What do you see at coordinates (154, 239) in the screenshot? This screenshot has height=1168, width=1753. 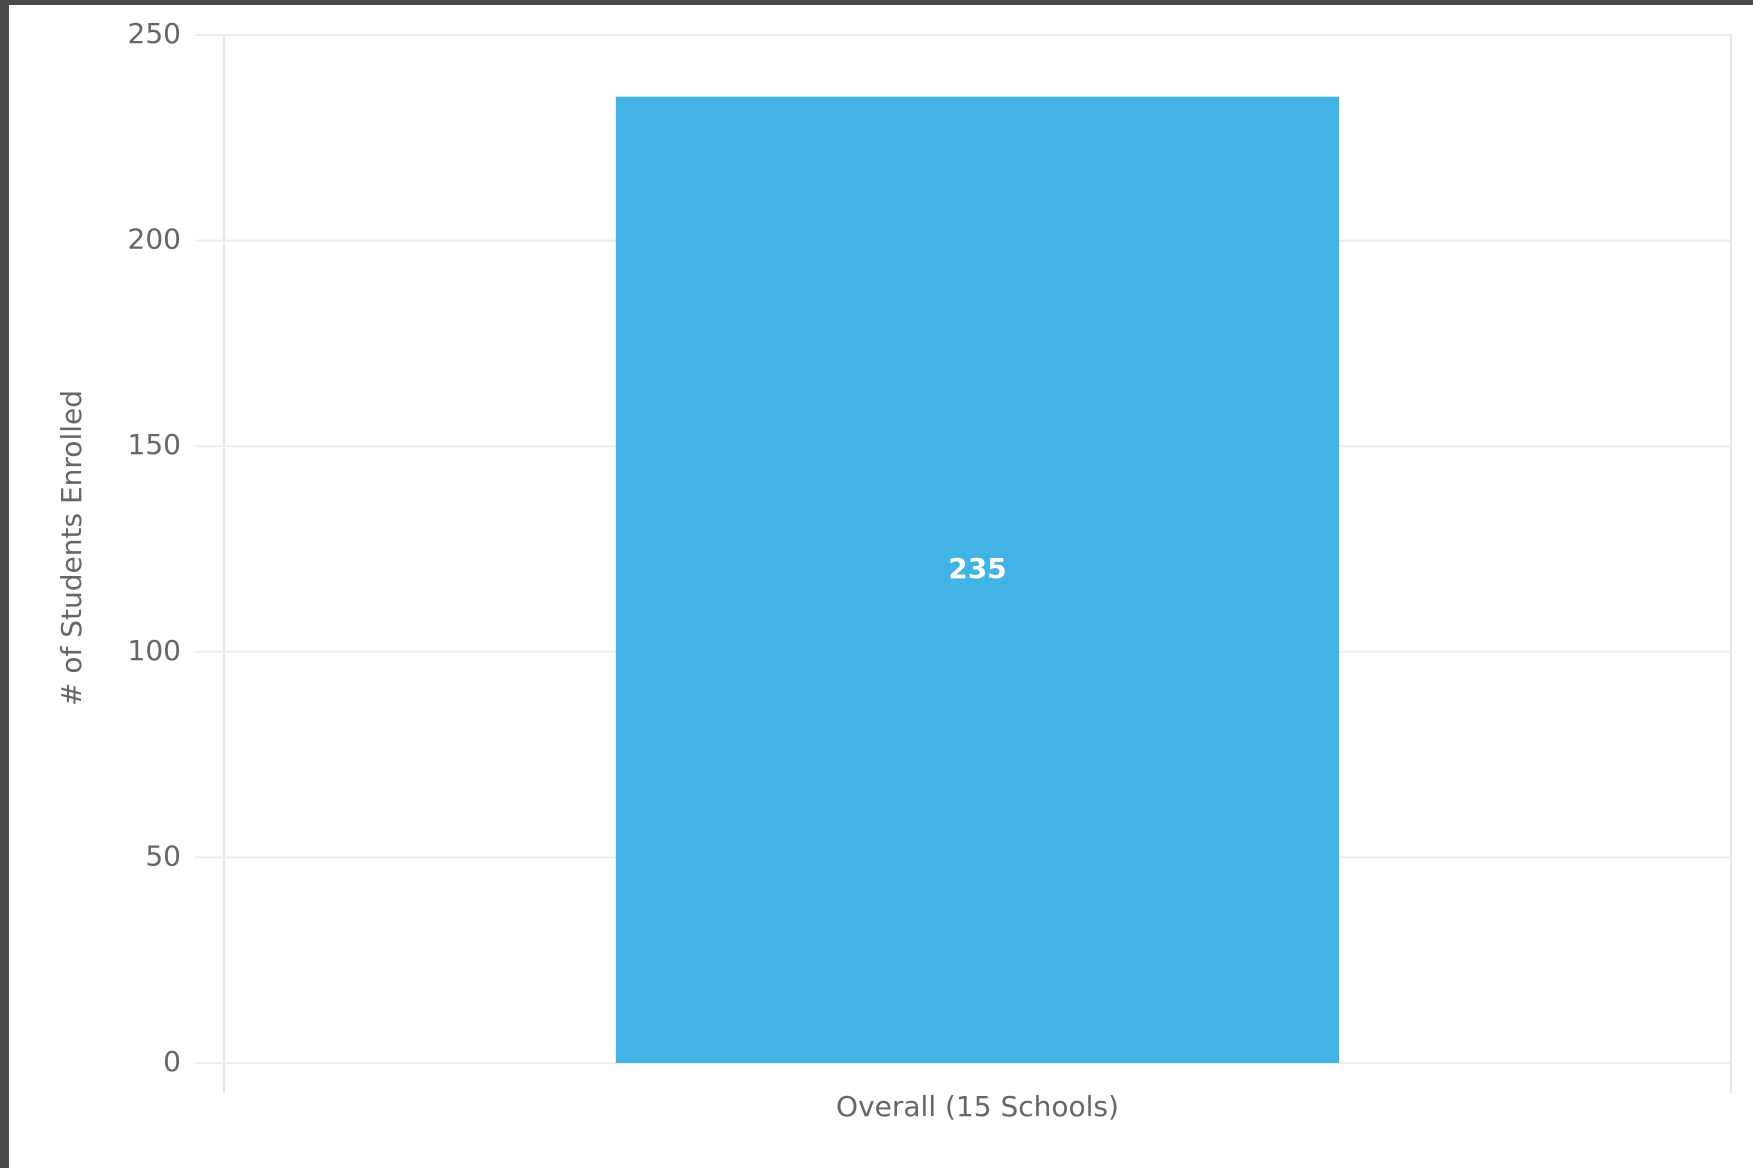 I see `y-tick-label: 200` at bounding box center [154, 239].